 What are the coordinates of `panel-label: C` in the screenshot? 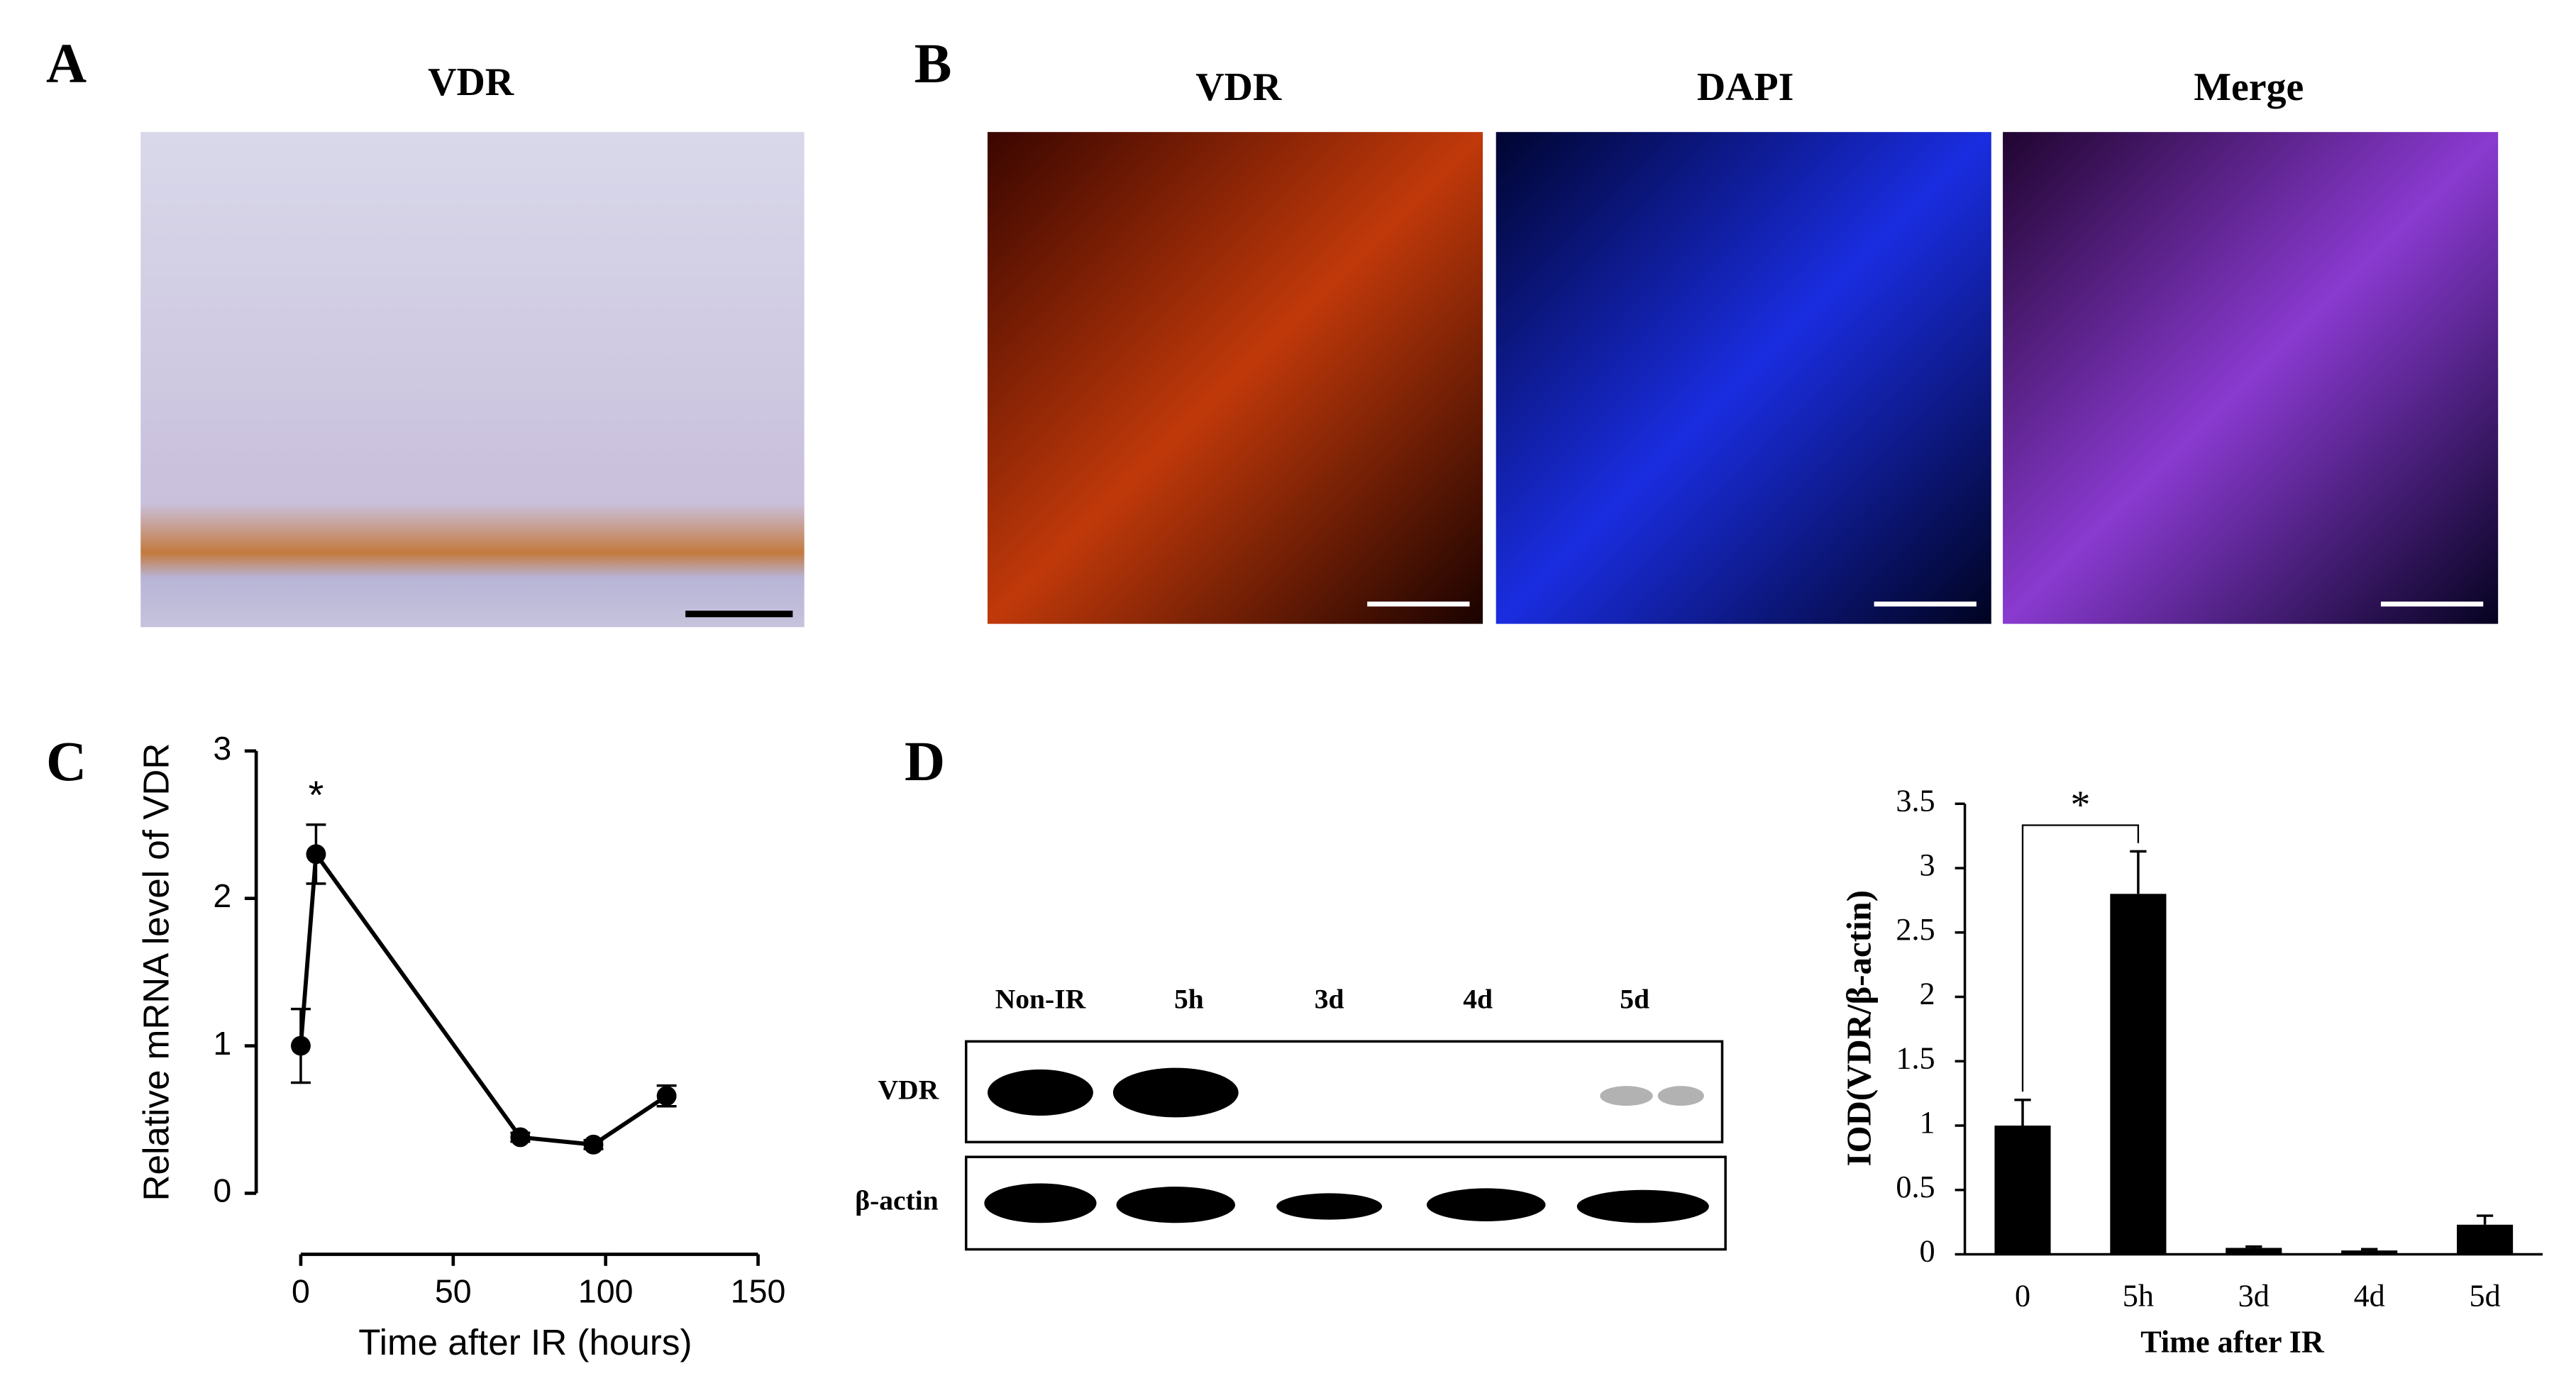 It's located at (66, 762).